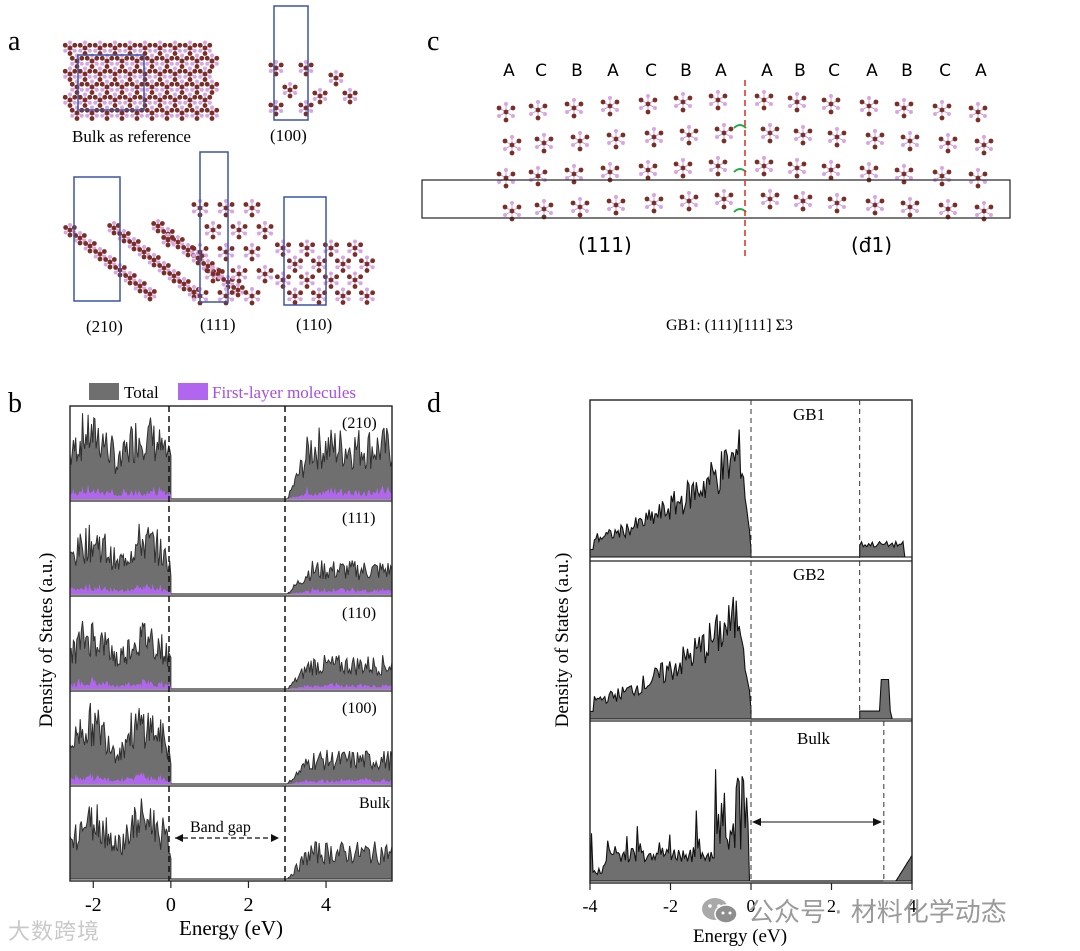  What do you see at coordinates (809, 414) in the screenshot?
I see `d-sub-gb1: GB1` at bounding box center [809, 414].